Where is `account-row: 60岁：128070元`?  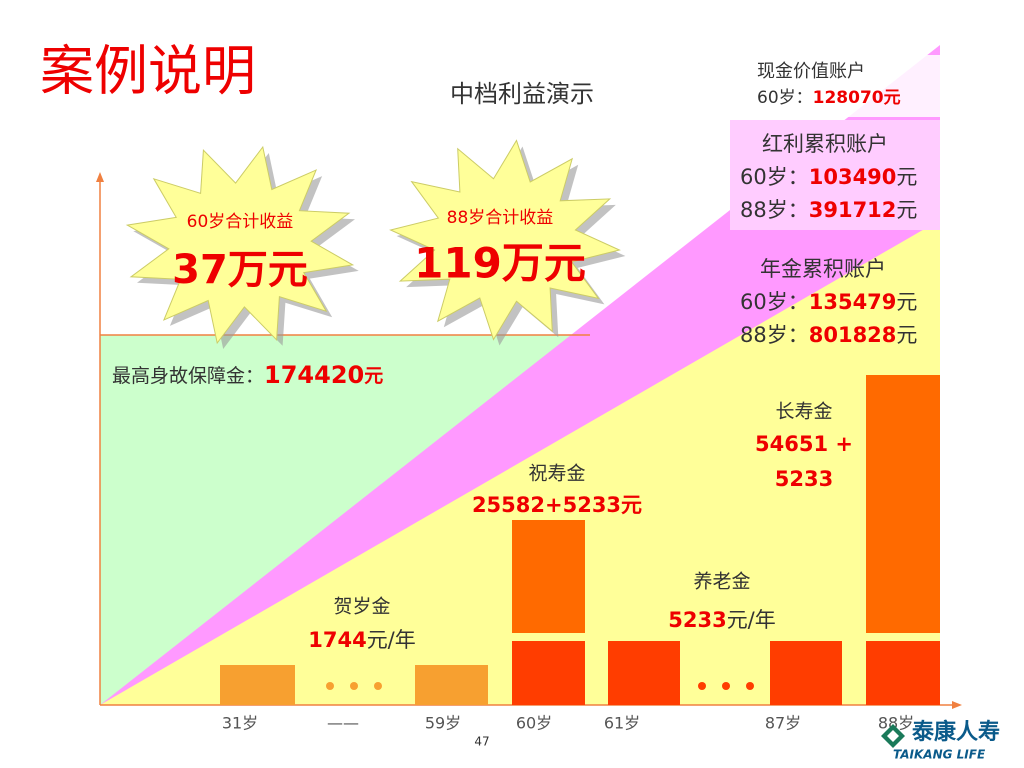
account-row: 60岁：128070元 is located at coordinates (829, 98).